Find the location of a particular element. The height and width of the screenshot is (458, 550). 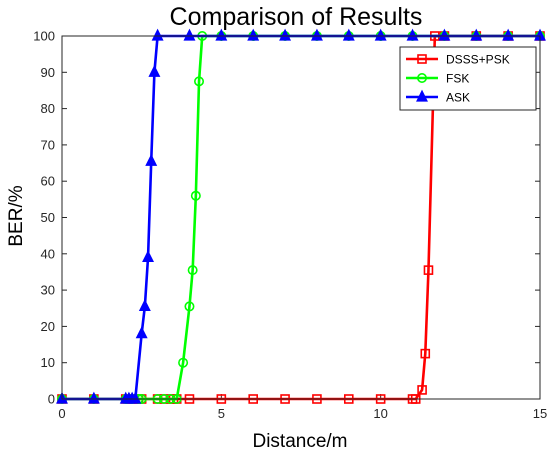

chart-title: Comparison of Results is located at coordinates (296, 17).